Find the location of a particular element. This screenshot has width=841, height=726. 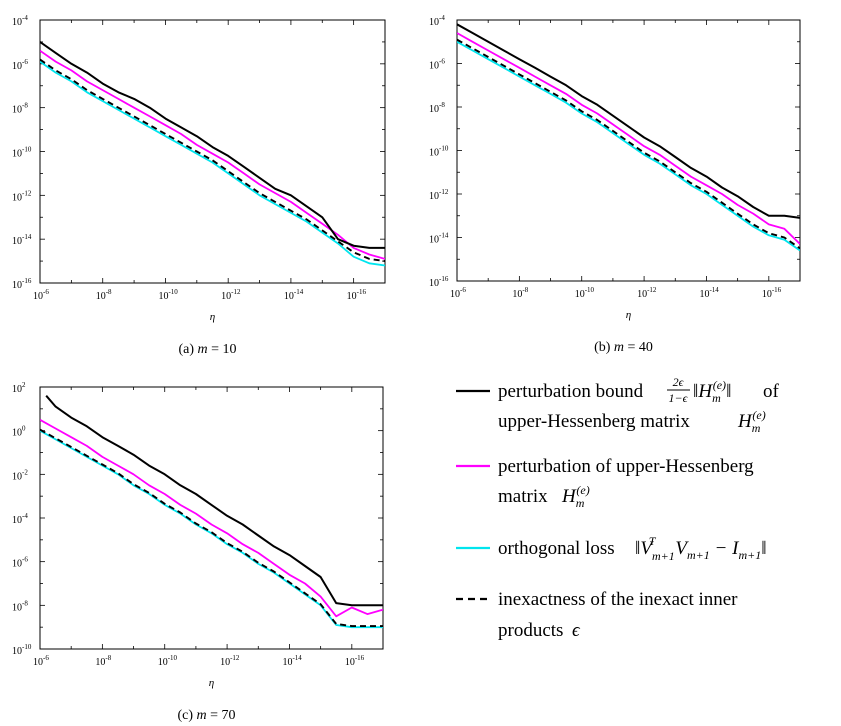

y-tick-label: 10² is located at coordinates (19, 388).